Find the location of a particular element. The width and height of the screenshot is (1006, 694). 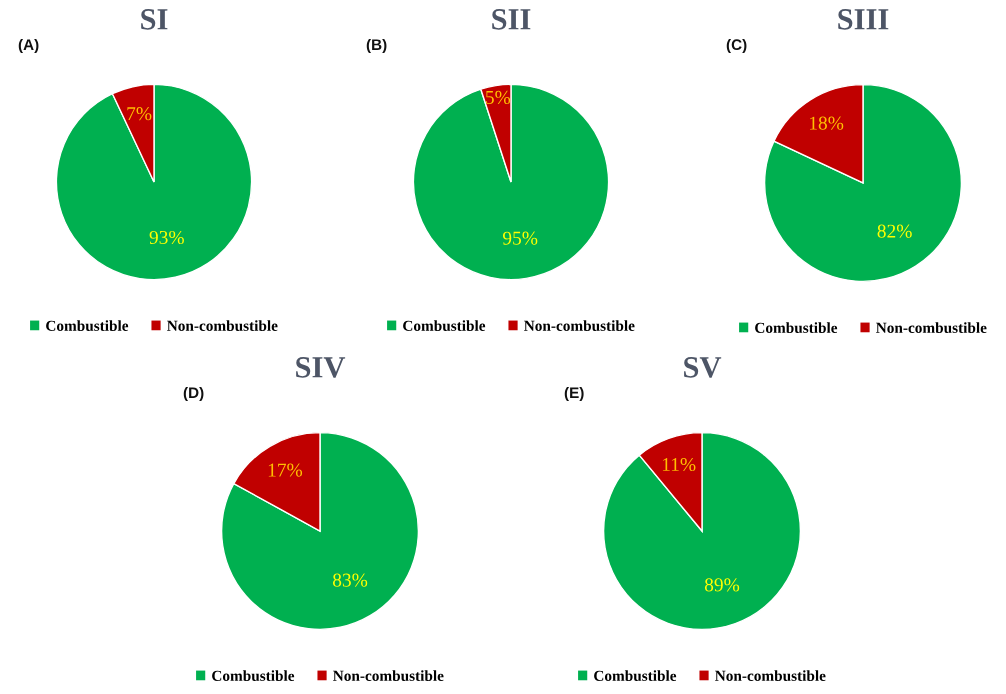

chart-title: SV is located at coordinates (703, 367).